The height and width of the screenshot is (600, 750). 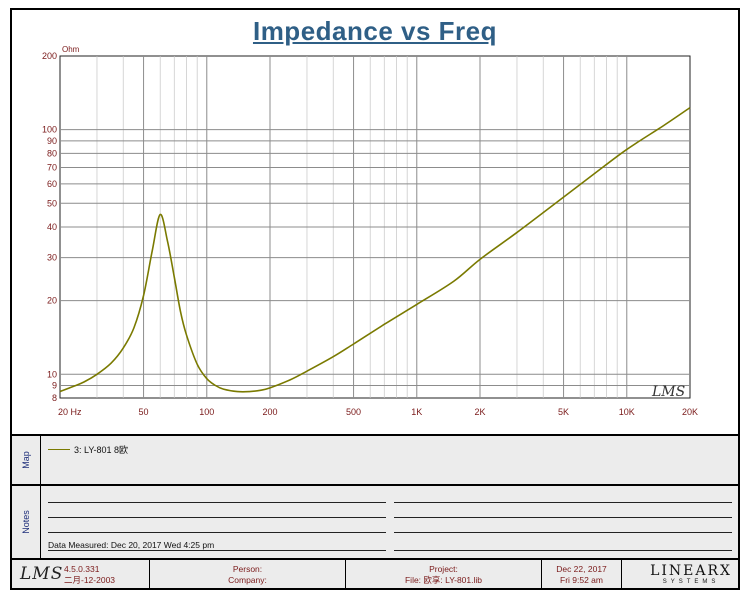 What do you see at coordinates (416, 412) in the screenshot?
I see `x-tick-label: 1K` at bounding box center [416, 412].